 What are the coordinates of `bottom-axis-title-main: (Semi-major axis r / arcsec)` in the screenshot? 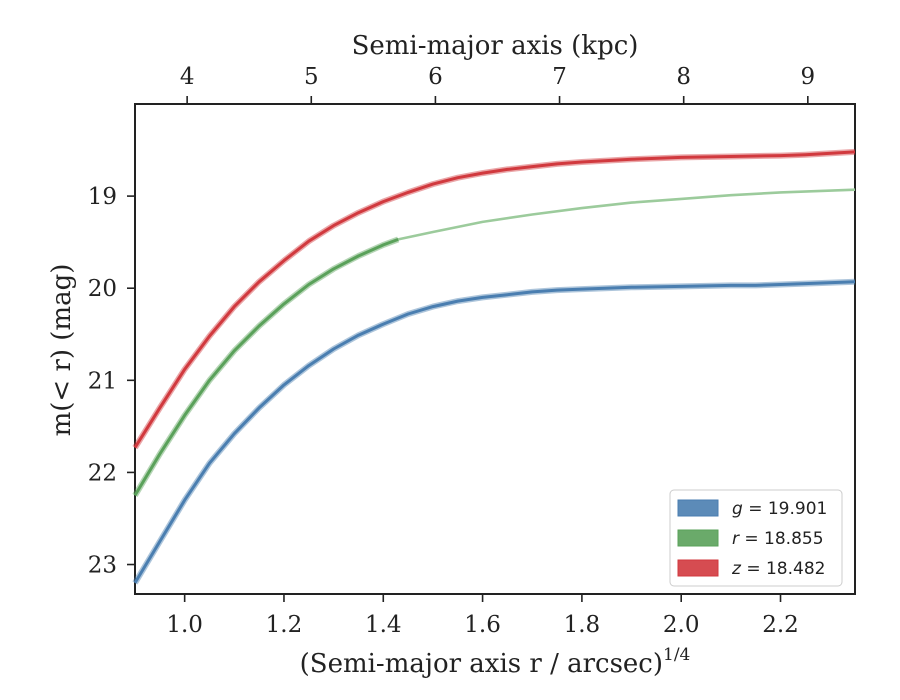 It's located at (481, 664).